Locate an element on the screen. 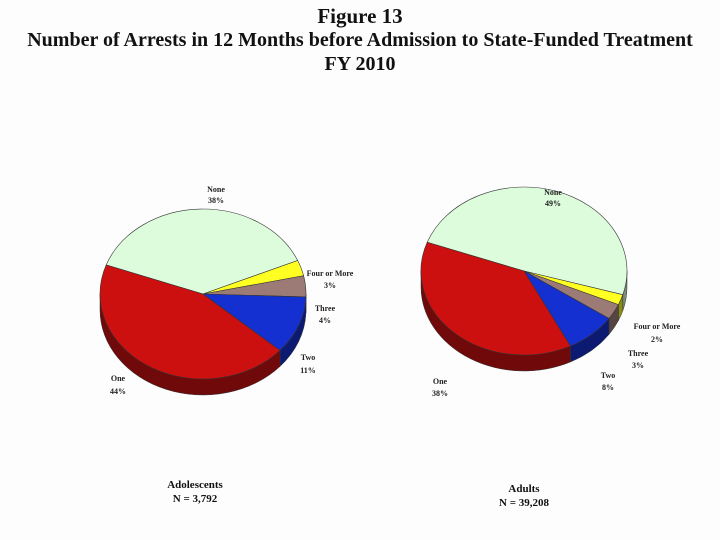 This screenshot has width=720, height=540. figure-subtitle: FY 2010 is located at coordinates (360, 64).